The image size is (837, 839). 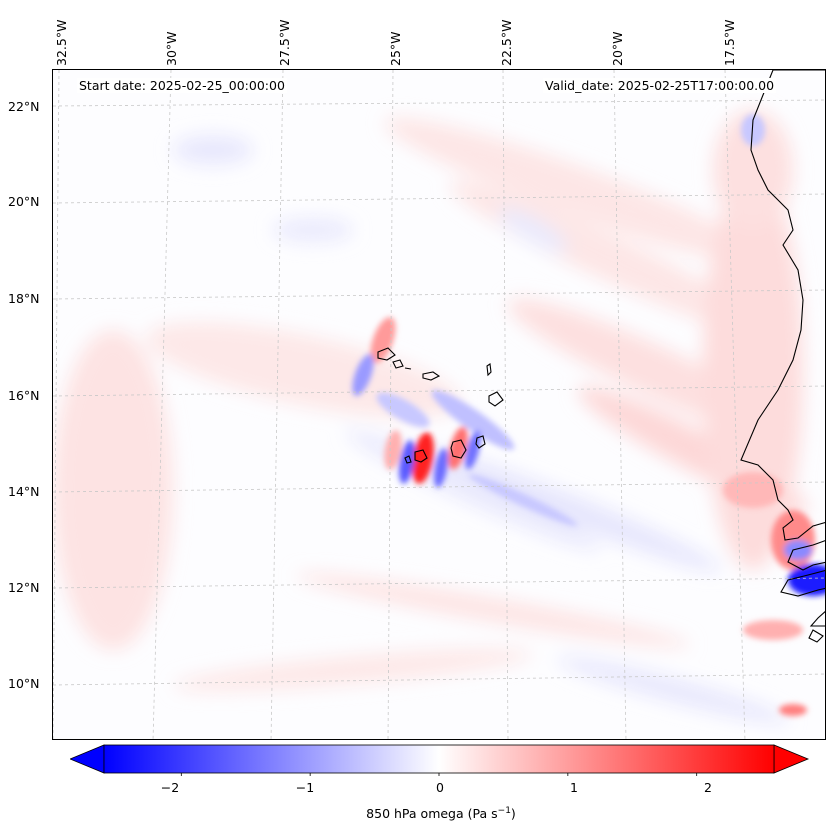 What do you see at coordinates (782, 356) in the screenshot?
I see `coastline` at bounding box center [782, 356].